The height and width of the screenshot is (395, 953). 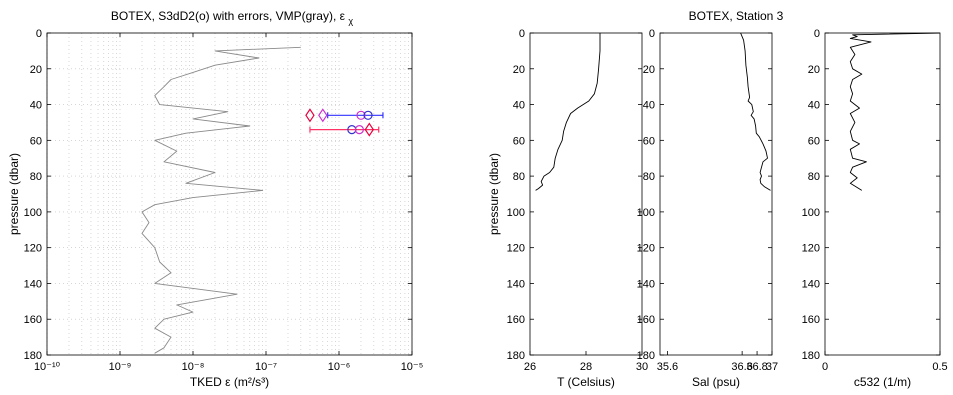 I want to click on x-tick-label: 35.6, so click(x=667, y=367).